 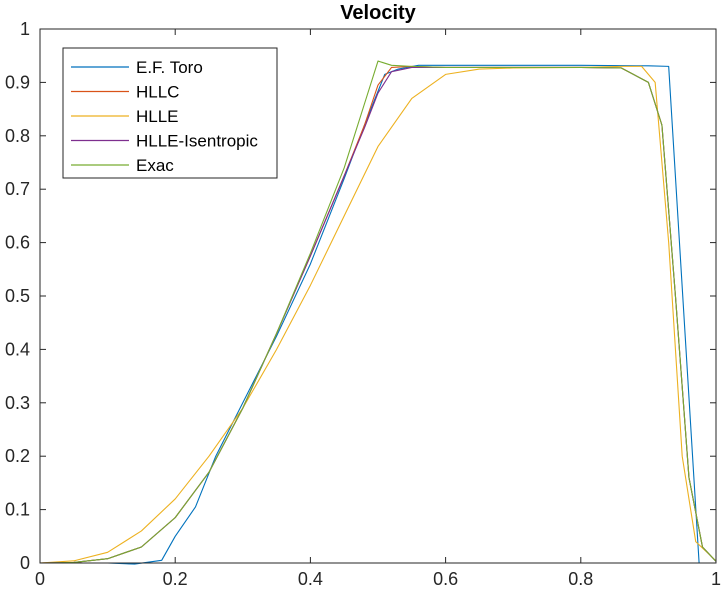 What do you see at coordinates (310, 579) in the screenshot?
I see `x-tick-label: 0.4` at bounding box center [310, 579].